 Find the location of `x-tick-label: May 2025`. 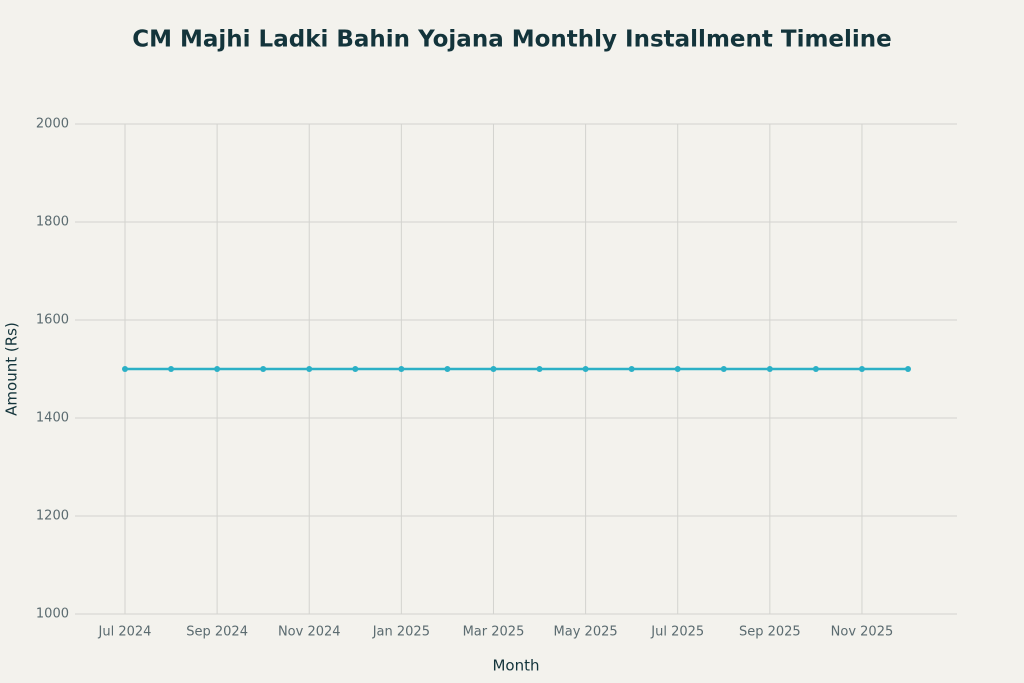

x-tick-label: May 2025 is located at coordinates (586, 632).